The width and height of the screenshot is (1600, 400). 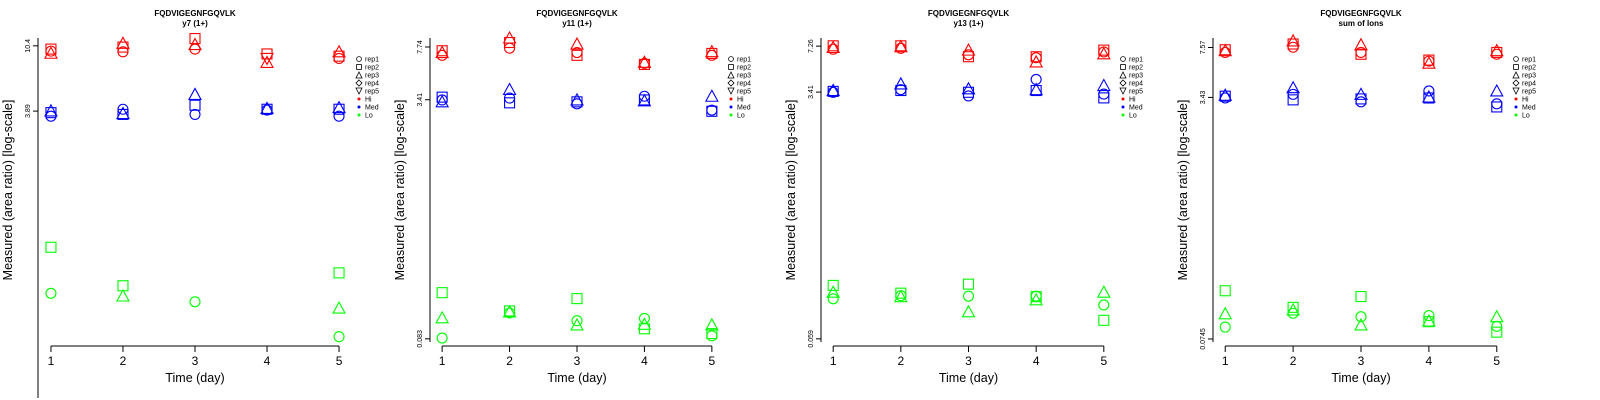 I want to click on y-tick-label: 7.57, so click(x=1203, y=48).